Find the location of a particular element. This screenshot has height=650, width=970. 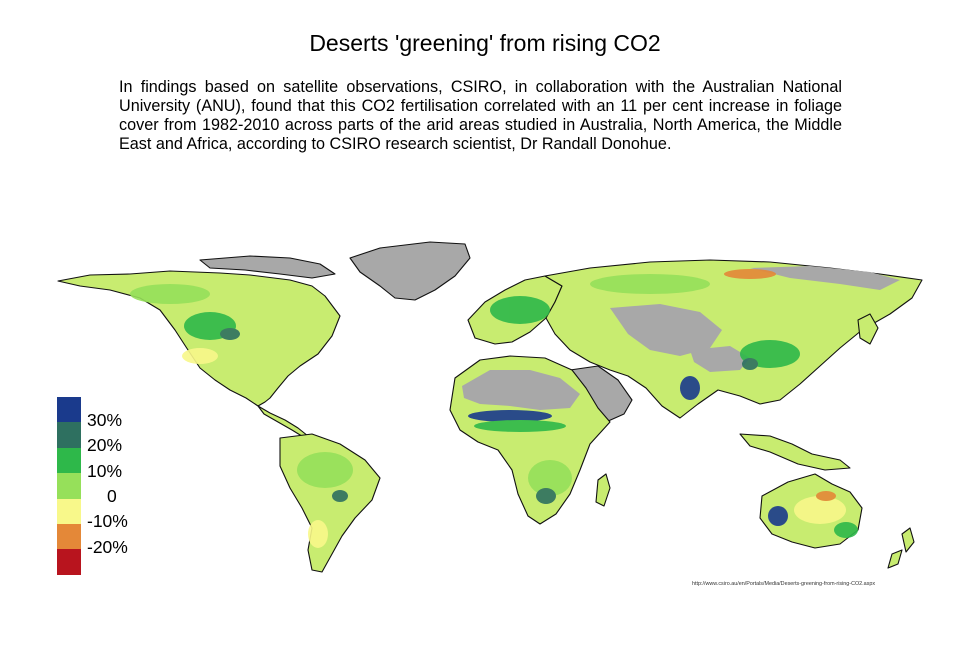

siberia-no-data is located at coordinates (825, 278).